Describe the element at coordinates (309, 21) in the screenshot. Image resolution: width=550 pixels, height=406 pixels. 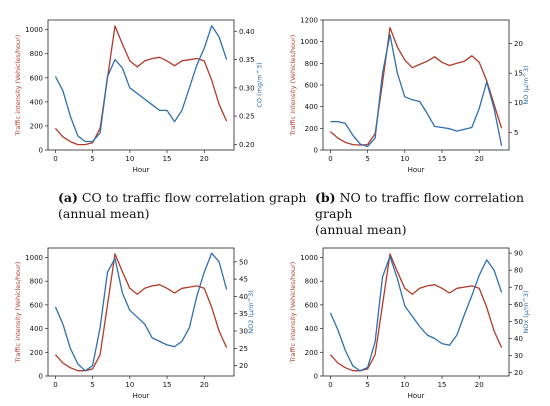
I see `left-y-tick-label: 1200` at that location.